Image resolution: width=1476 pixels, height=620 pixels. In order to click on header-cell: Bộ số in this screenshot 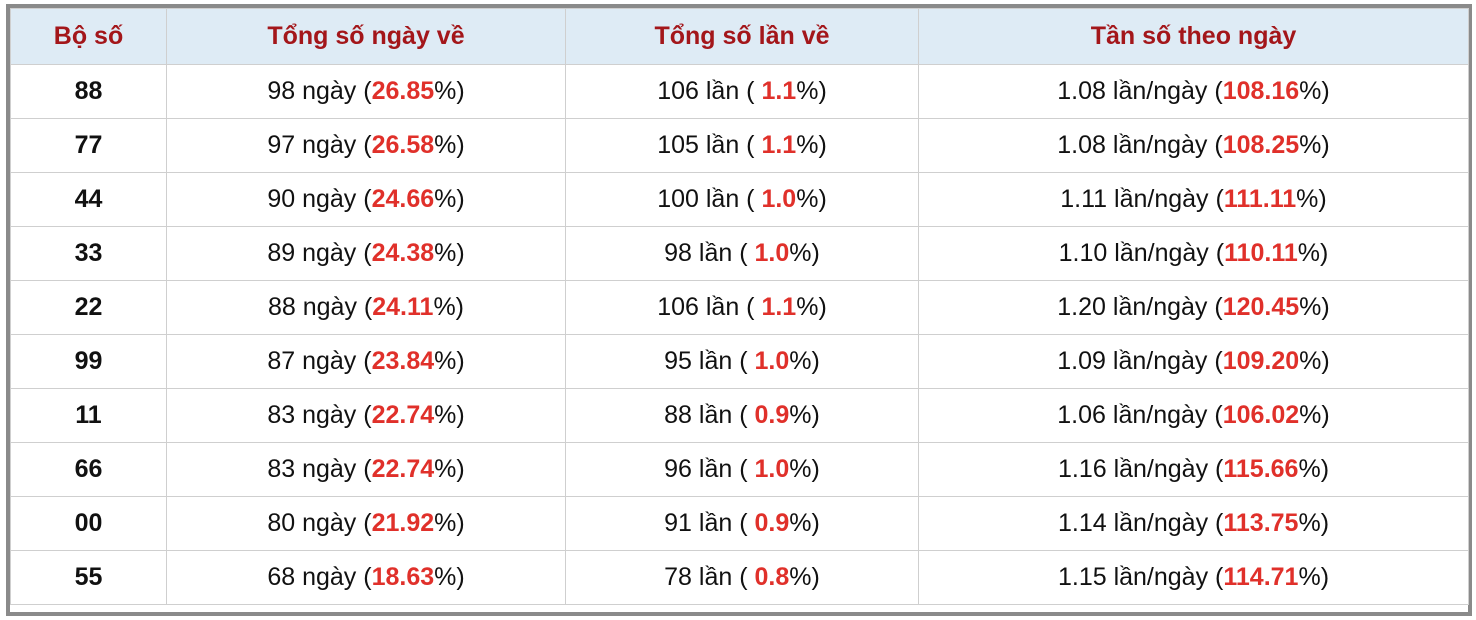, I will do `click(88, 36)`.